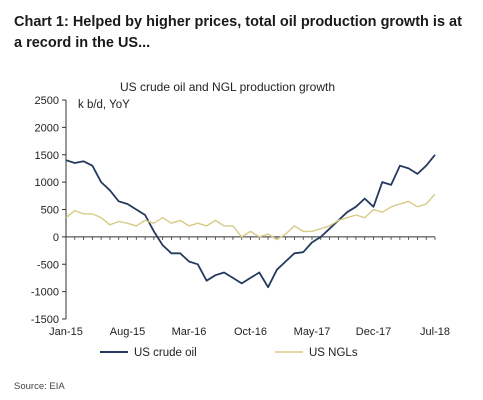 This screenshot has height=400, width=483. I want to click on x-tick-label: May-17, so click(312, 332).